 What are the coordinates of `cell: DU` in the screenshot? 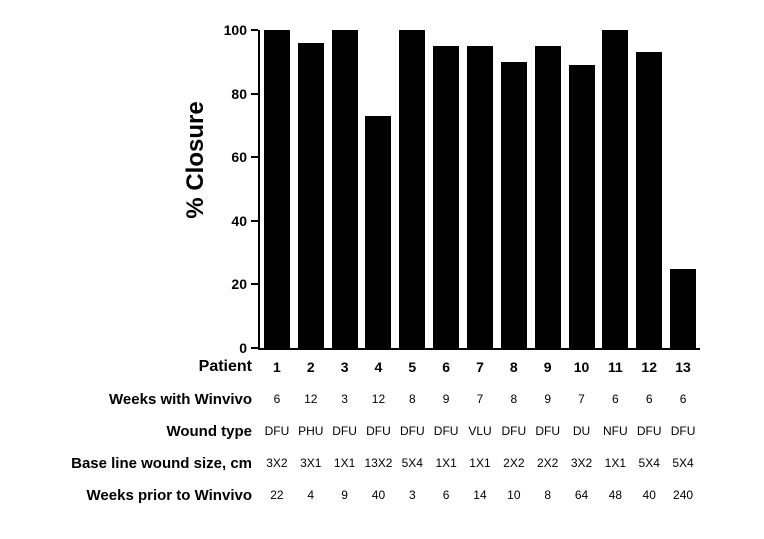 It's located at (581, 431).